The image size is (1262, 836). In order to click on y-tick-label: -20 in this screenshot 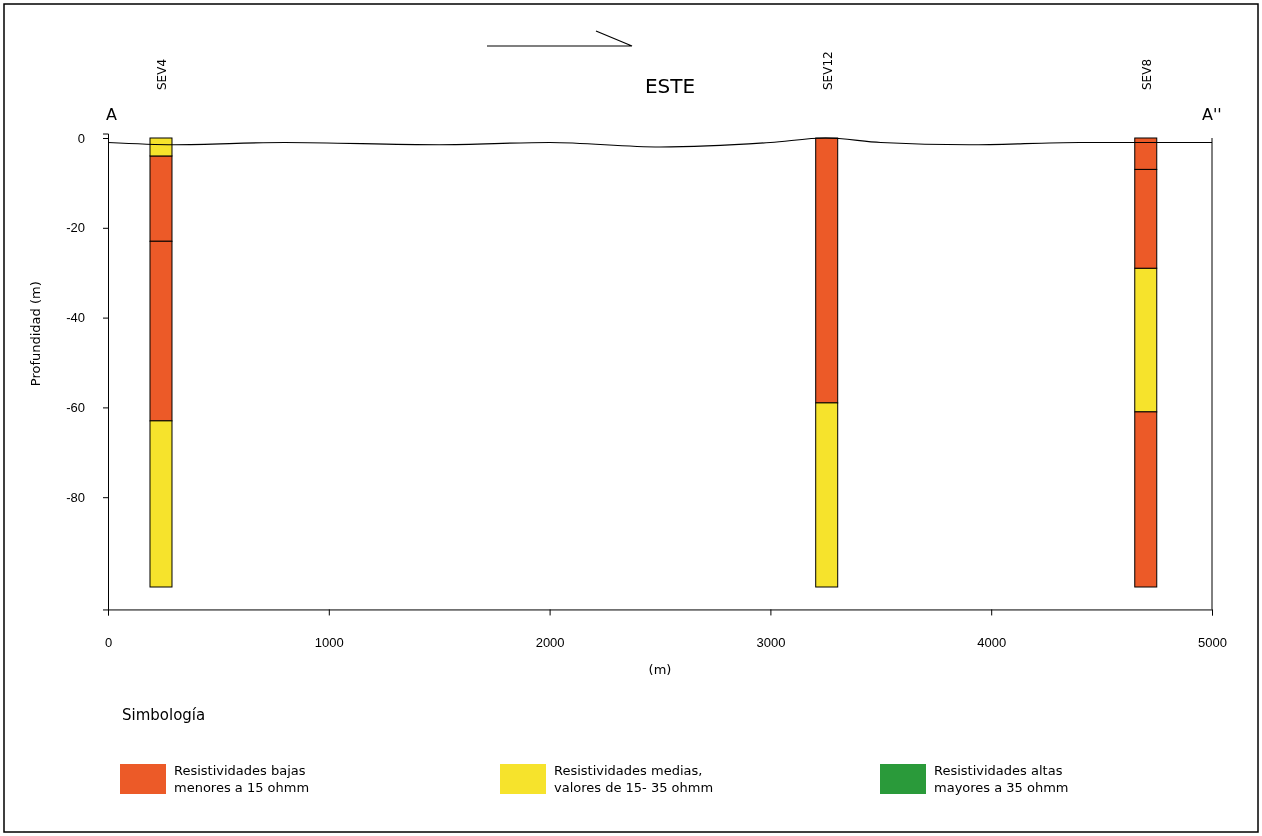, I will do `click(75, 228)`.